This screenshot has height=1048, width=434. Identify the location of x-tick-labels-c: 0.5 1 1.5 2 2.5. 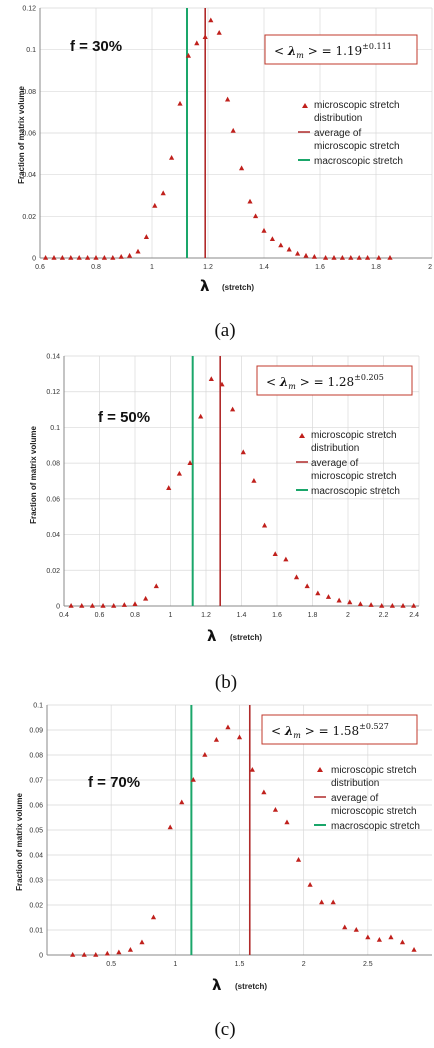
(239, 964).